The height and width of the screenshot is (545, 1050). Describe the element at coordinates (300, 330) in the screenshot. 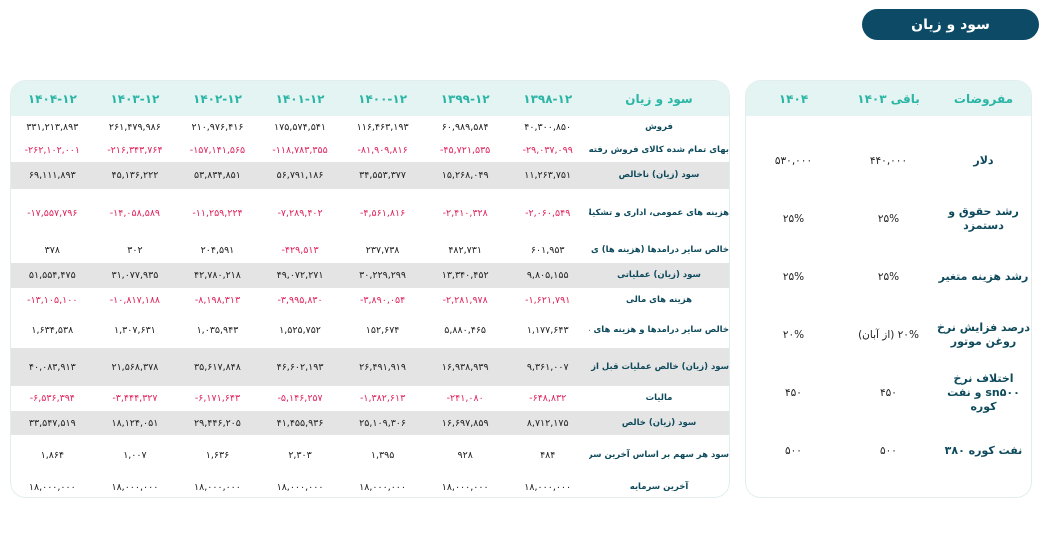

I see `cell-value: ۱,۵۲۵,۷۵۲` at that location.